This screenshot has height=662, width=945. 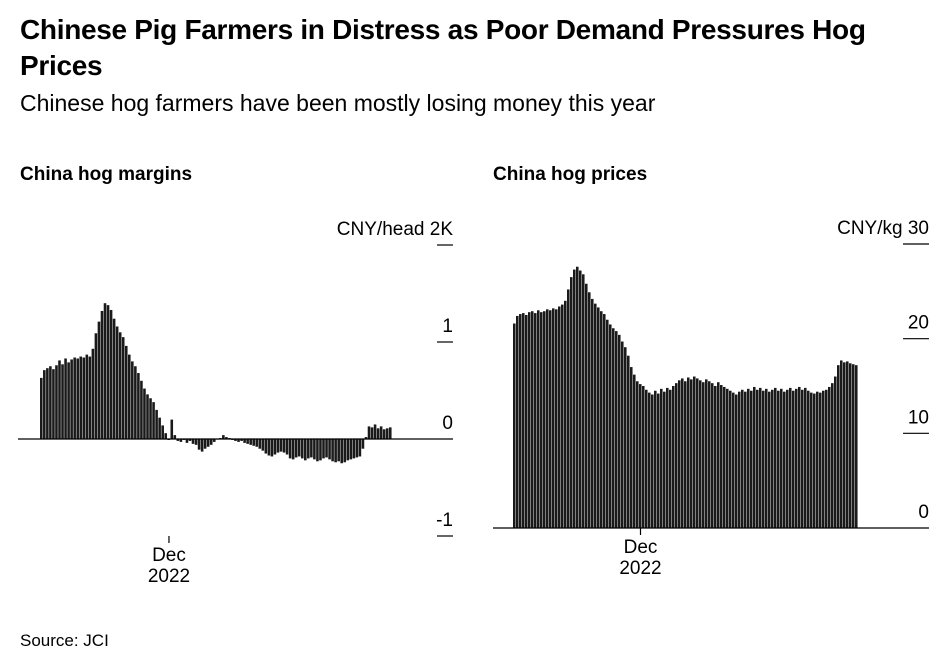 I want to click on prices-x-tick-label: Dec, so click(x=641, y=547).